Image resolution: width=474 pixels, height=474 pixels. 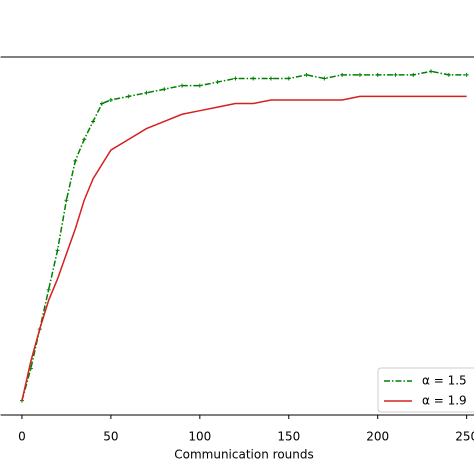 What do you see at coordinates (199, 437) in the screenshot?
I see `x-tick-label: 100` at bounding box center [199, 437].